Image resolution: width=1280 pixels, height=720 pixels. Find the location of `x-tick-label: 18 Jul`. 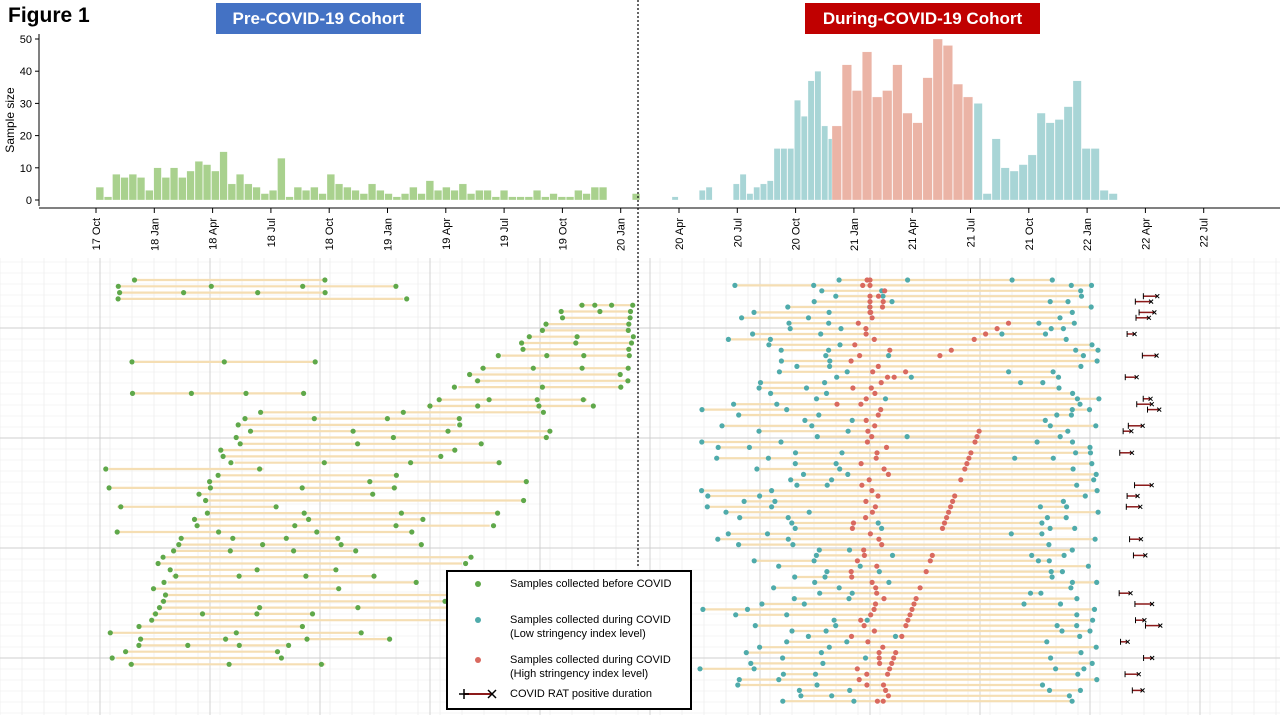

x-tick-label: 18 Jul is located at coordinates (272, 232).